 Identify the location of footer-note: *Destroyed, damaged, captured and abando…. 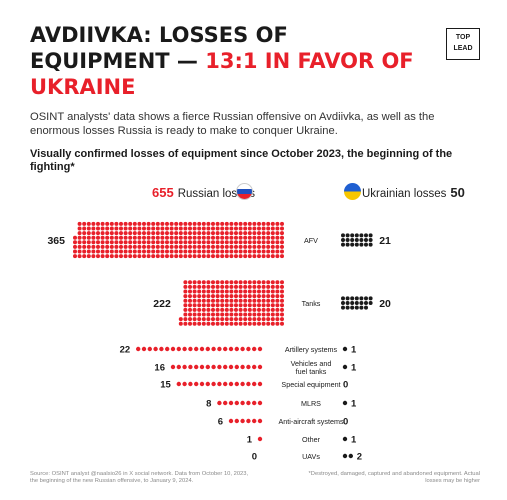
(394, 477).